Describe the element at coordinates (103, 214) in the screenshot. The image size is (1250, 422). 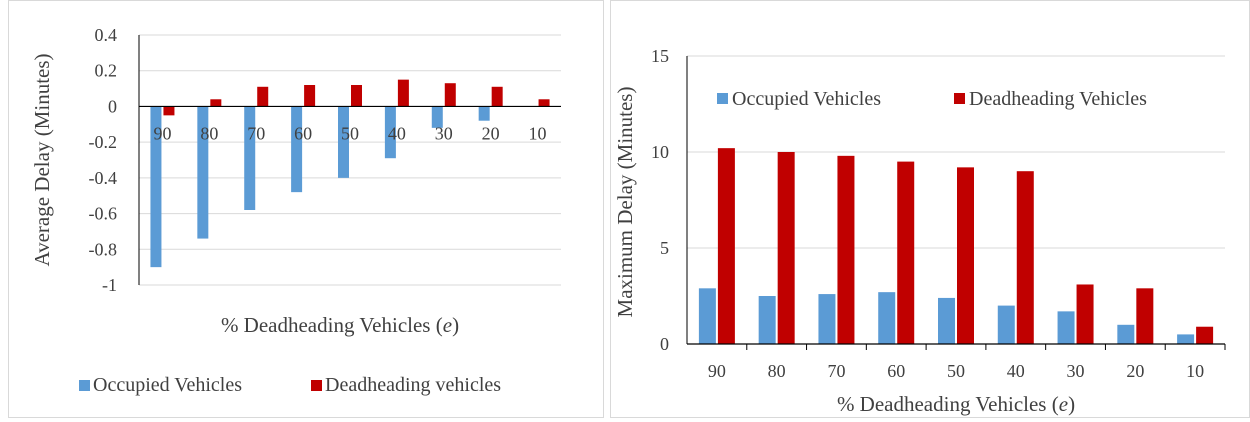
I see `y-tick-label: -0.6` at that location.